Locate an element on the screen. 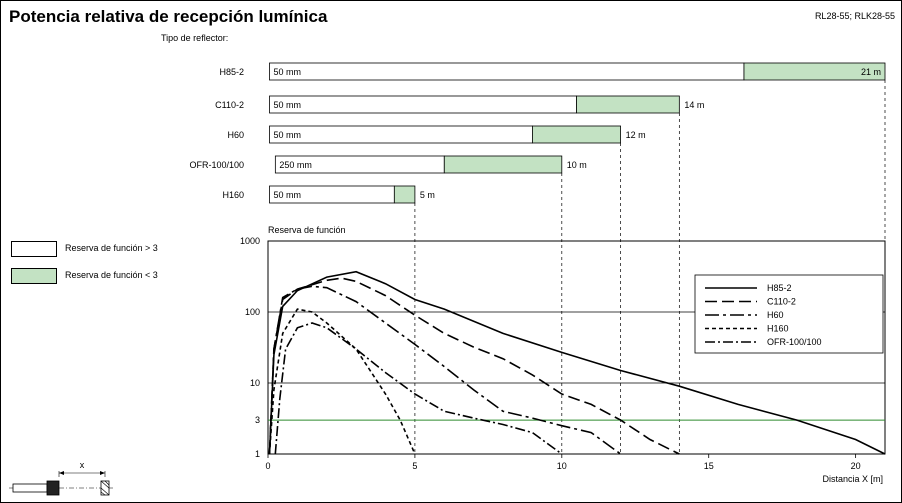  legend-entry-4: OFR-100/100 is located at coordinates (794, 342).